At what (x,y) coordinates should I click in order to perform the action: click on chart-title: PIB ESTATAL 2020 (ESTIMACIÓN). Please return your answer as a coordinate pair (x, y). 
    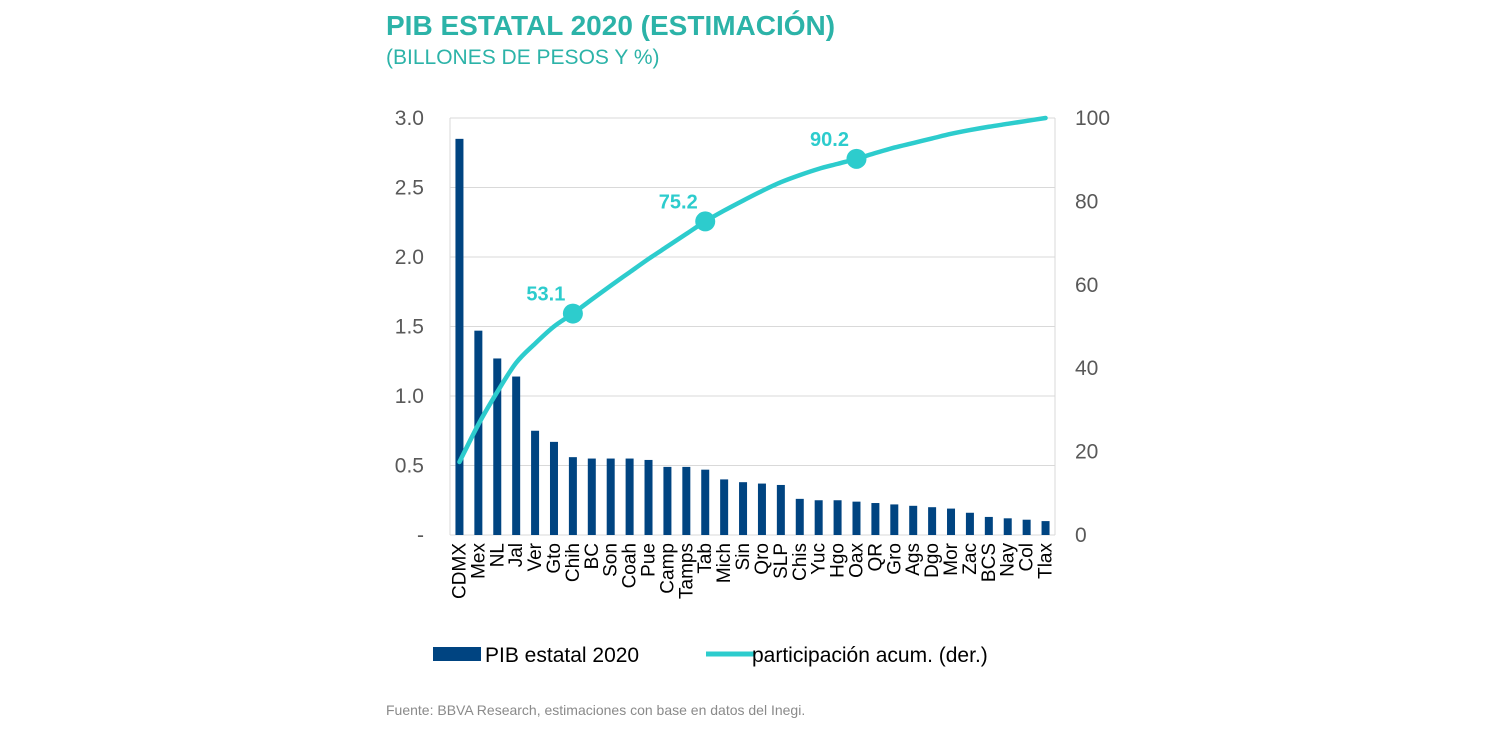
    Looking at the image, I should click on (611, 25).